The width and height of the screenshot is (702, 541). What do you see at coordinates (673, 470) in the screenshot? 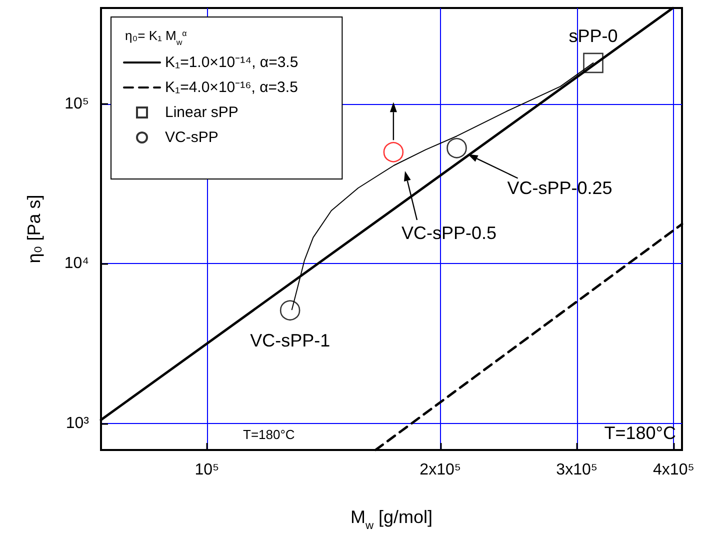
I see `x-tick-label: 4x10⁵` at bounding box center [673, 470].